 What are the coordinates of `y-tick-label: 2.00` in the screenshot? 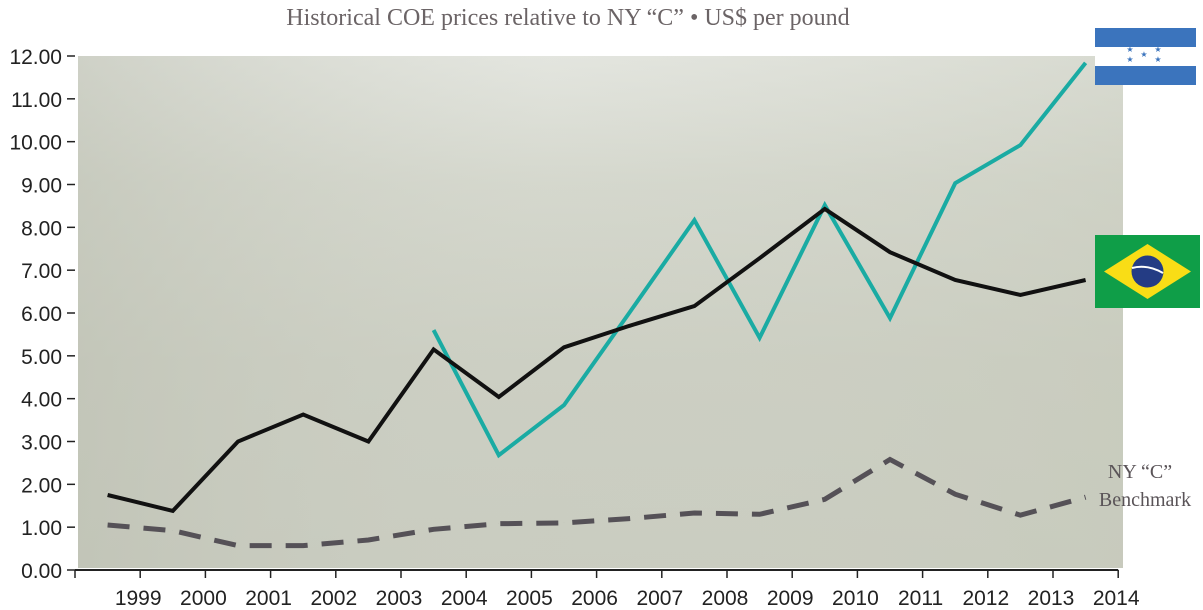 It's located at (41, 485).